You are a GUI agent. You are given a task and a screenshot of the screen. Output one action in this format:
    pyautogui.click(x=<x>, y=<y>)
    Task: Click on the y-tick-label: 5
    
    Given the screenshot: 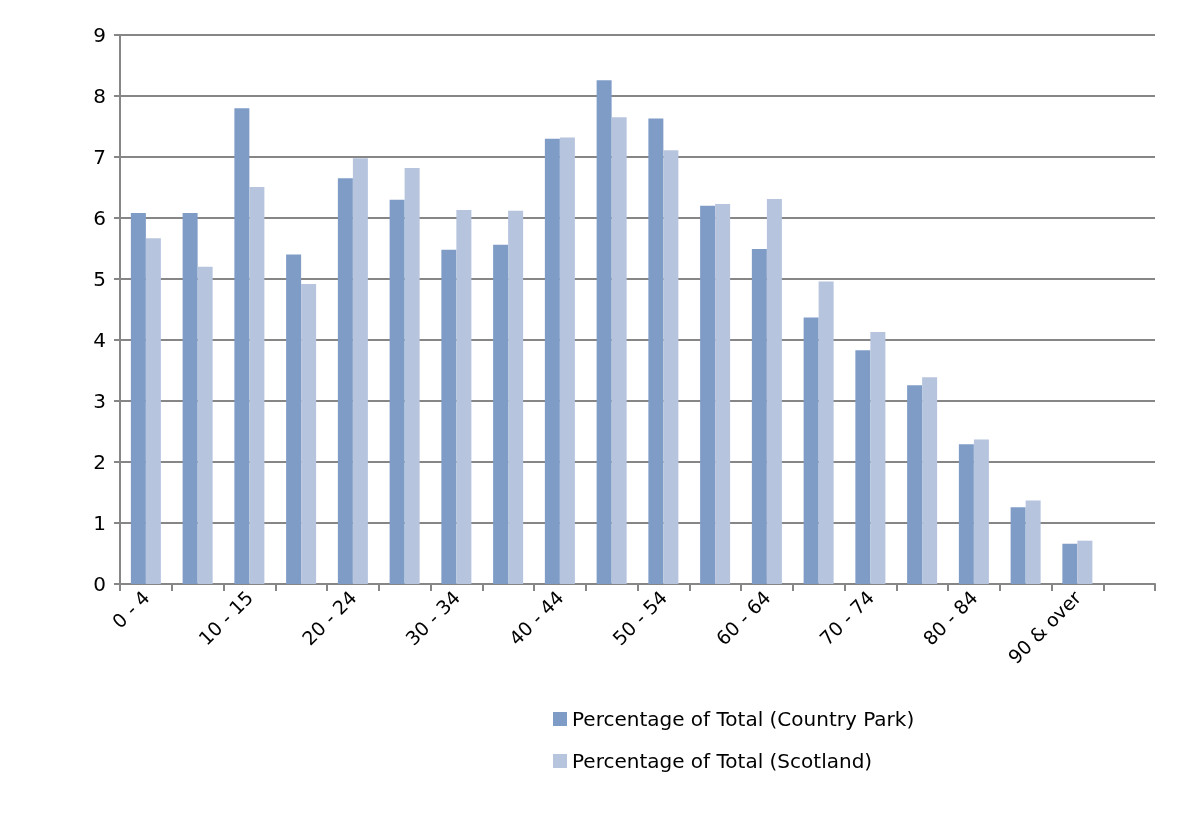 What is the action you would take?
    pyautogui.click(x=99, y=279)
    